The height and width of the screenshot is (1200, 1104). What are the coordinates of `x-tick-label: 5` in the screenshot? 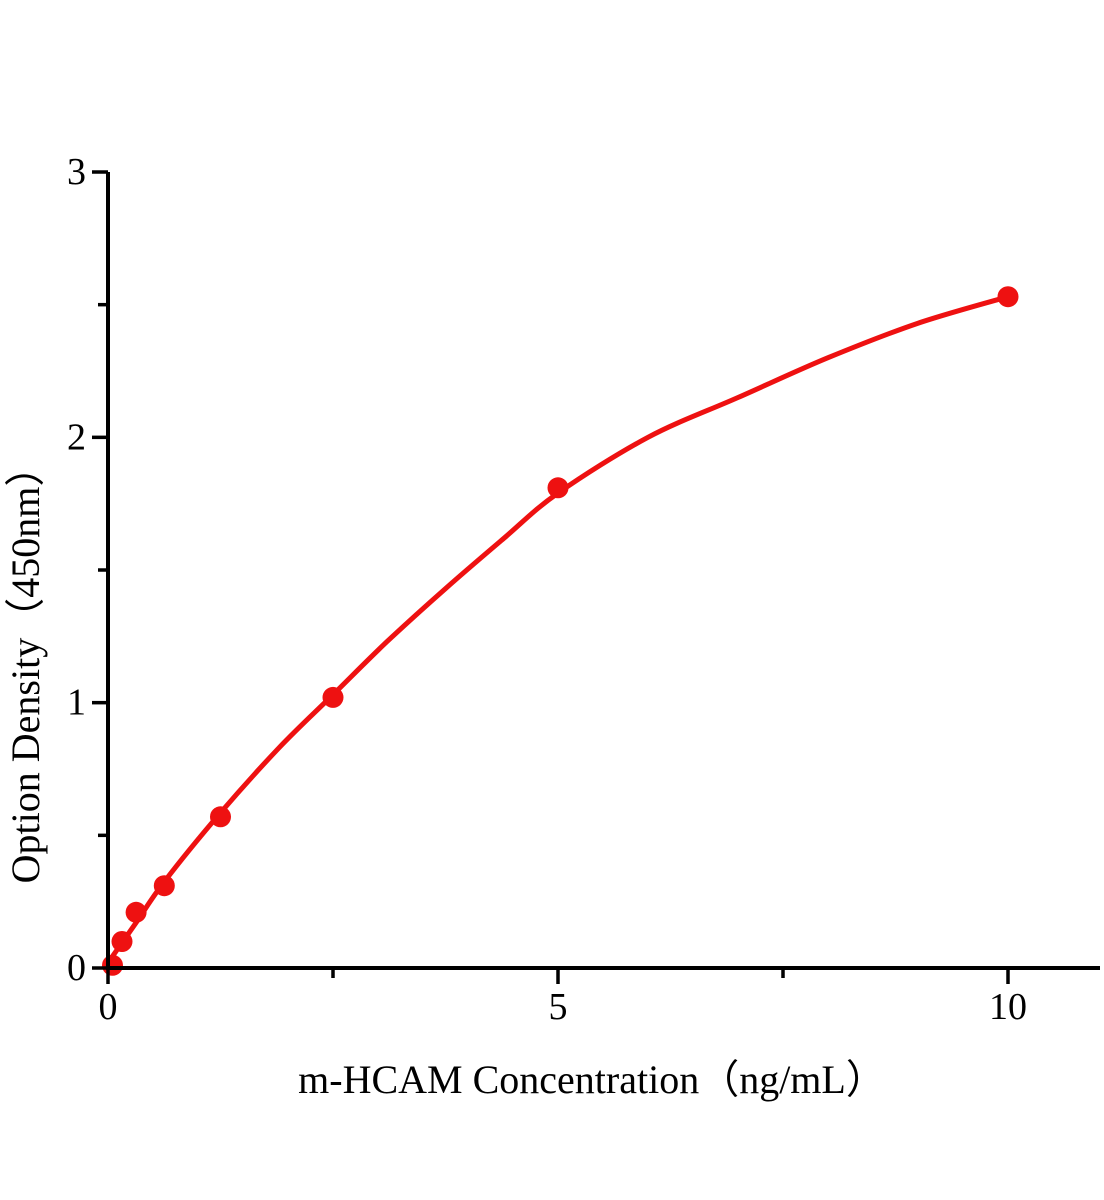 It's located at (558, 1007).